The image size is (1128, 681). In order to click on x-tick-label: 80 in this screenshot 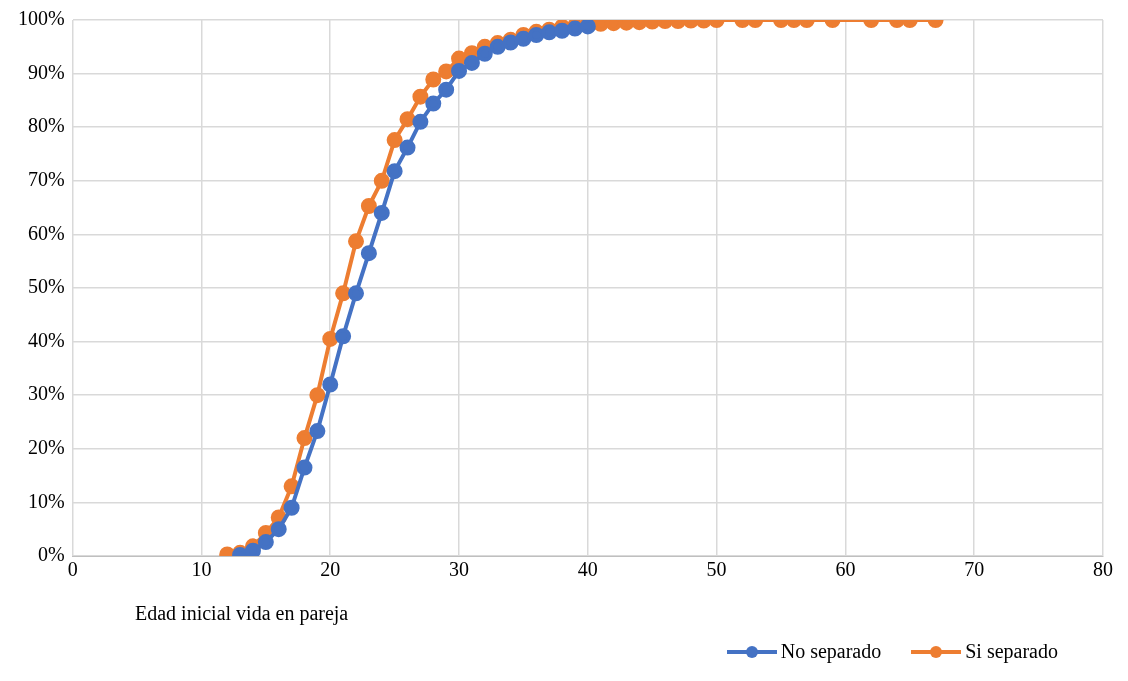, I will do `click(1103, 569)`.